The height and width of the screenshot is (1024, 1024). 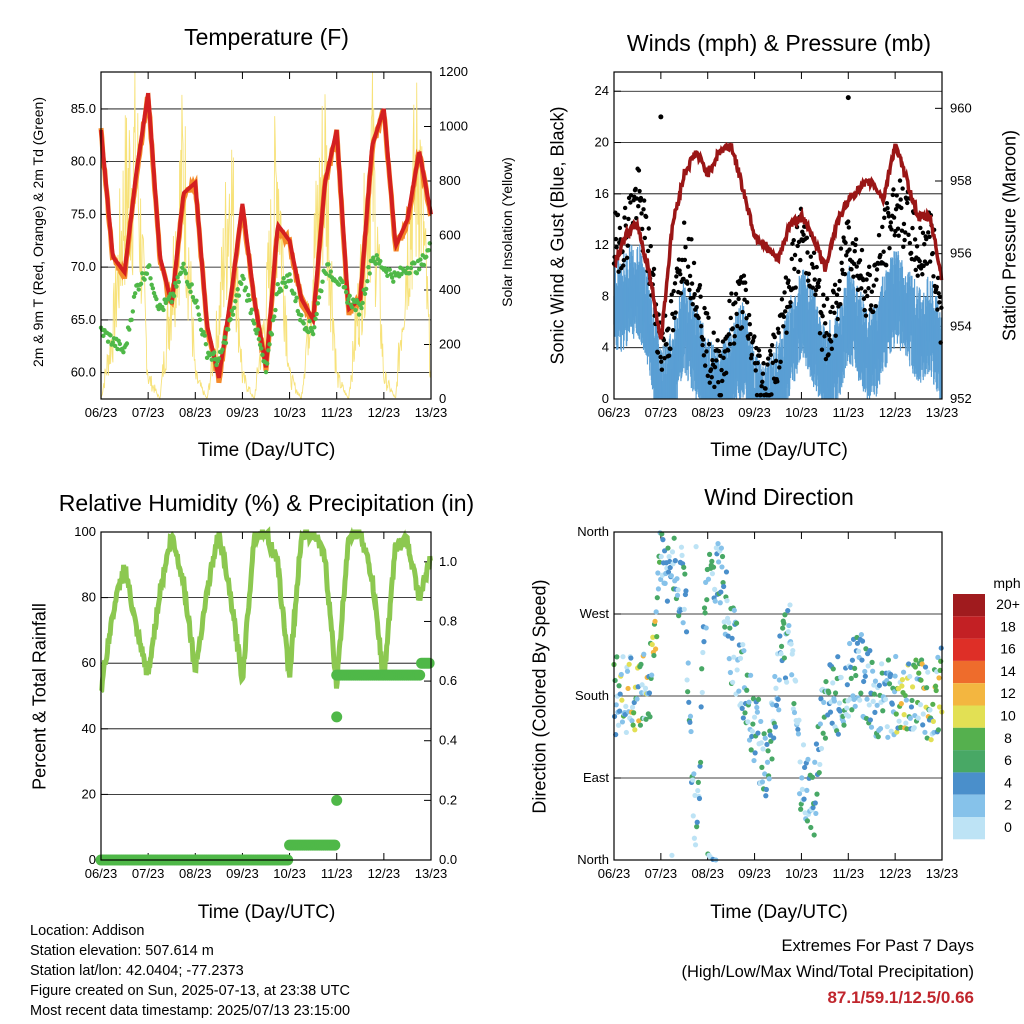 What do you see at coordinates (778, 240) in the screenshot?
I see `pressure-series` at bounding box center [778, 240].